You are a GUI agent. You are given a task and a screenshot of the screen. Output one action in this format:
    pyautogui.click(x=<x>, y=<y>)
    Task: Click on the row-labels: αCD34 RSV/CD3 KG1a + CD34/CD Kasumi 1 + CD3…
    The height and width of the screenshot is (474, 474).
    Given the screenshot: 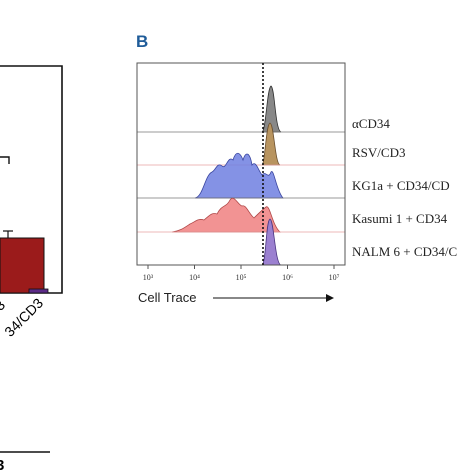 What is the action you would take?
    pyautogui.click(x=404, y=187)
    